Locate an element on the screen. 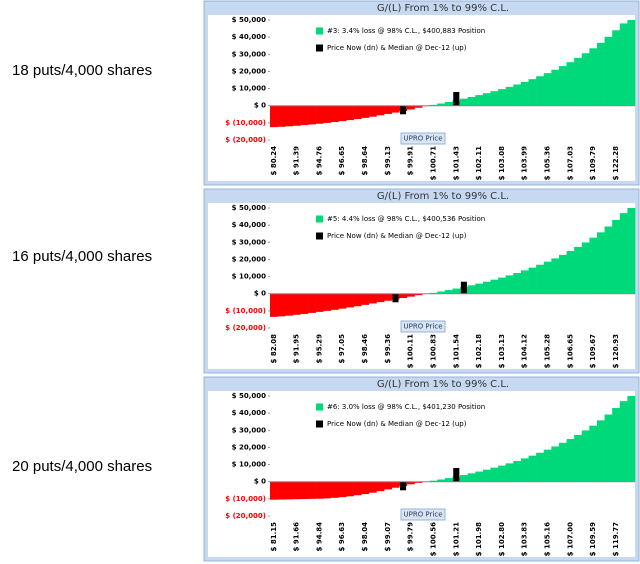 This screenshot has width=640, height=564. x-tick-label: $ 122.28 is located at coordinates (616, 163).